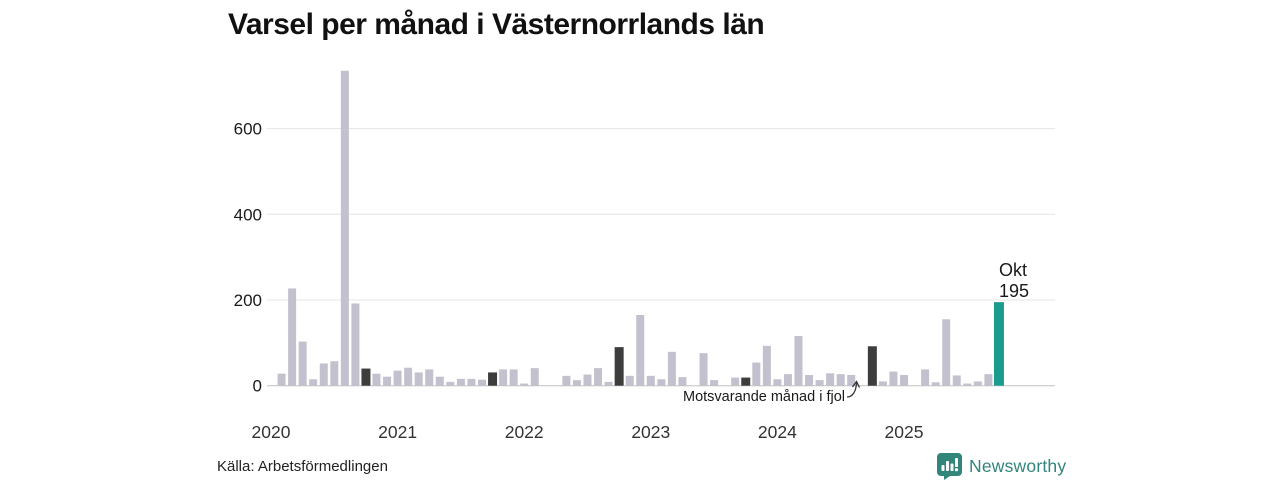  I want to click on annotation-last-year: Motsvarande månad i fjol, so click(772, 392).